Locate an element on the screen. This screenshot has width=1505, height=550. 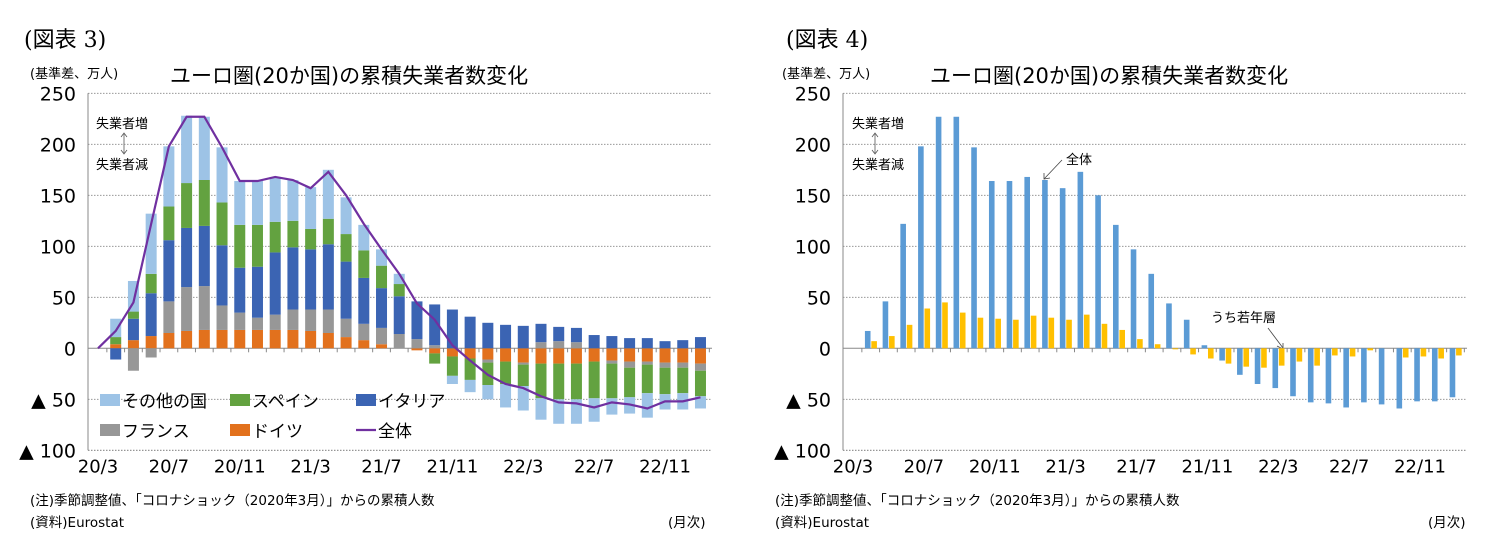
x-tick-label: 20/11 is located at coordinates (240, 466).